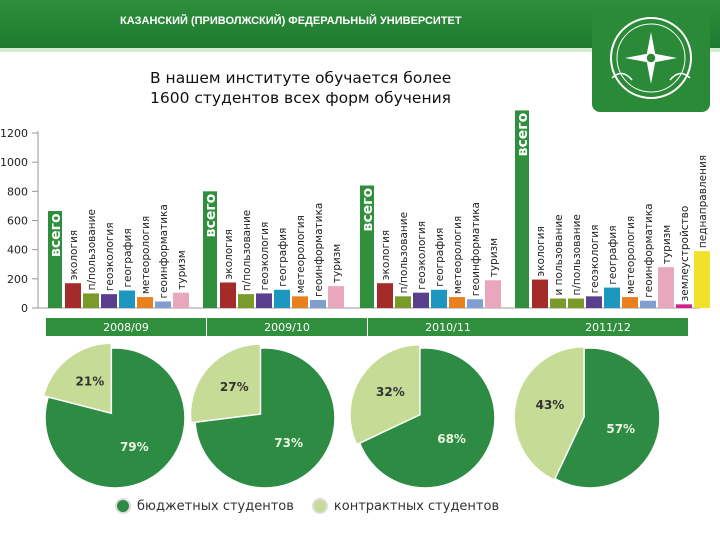 This screenshot has height=540, width=720. Describe the element at coordinates (651, 60) in the screenshot. I see `university-logo` at that location.